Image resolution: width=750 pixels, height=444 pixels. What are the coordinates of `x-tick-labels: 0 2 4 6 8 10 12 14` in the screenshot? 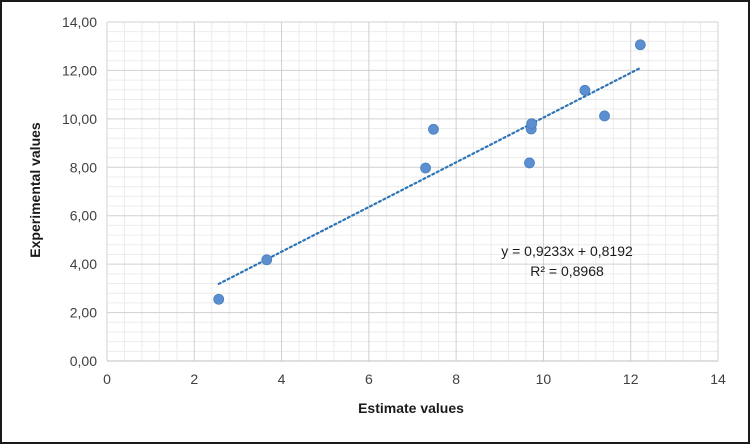 It's located at (414, 379).